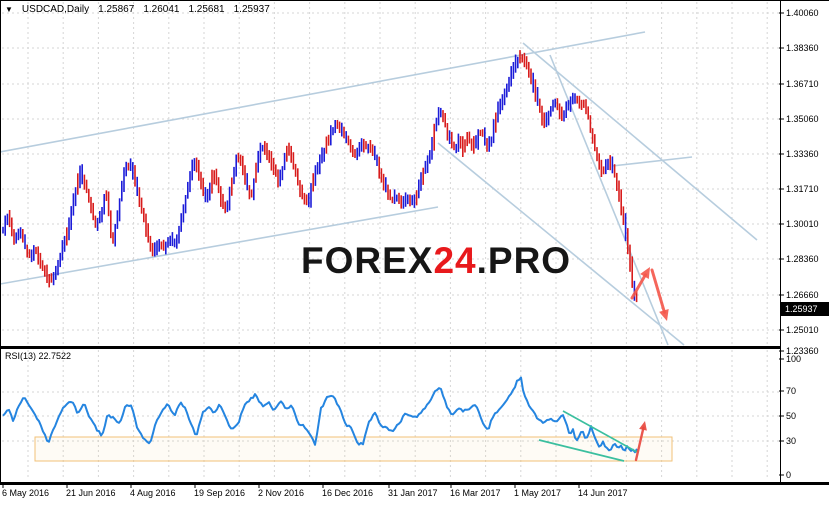 This screenshot has width=829, height=506. What do you see at coordinates (116, 9) in the screenshot?
I see `ohlc-open: 1.25867` at bounding box center [116, 9].